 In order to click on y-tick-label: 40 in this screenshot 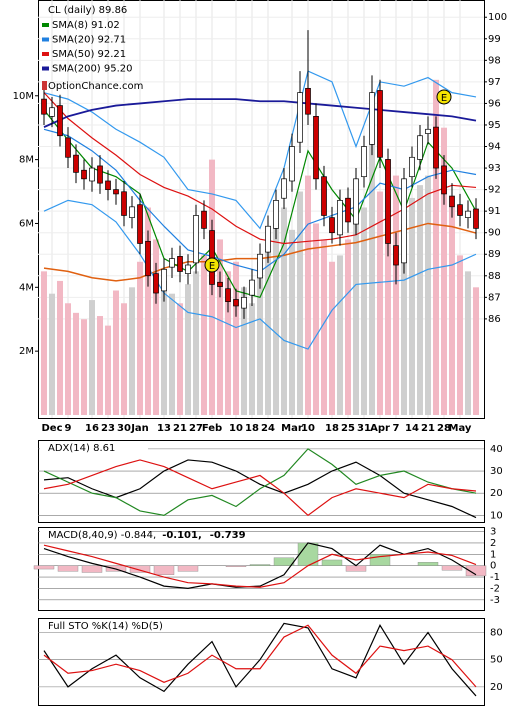, I will do `click(496, 449)`.